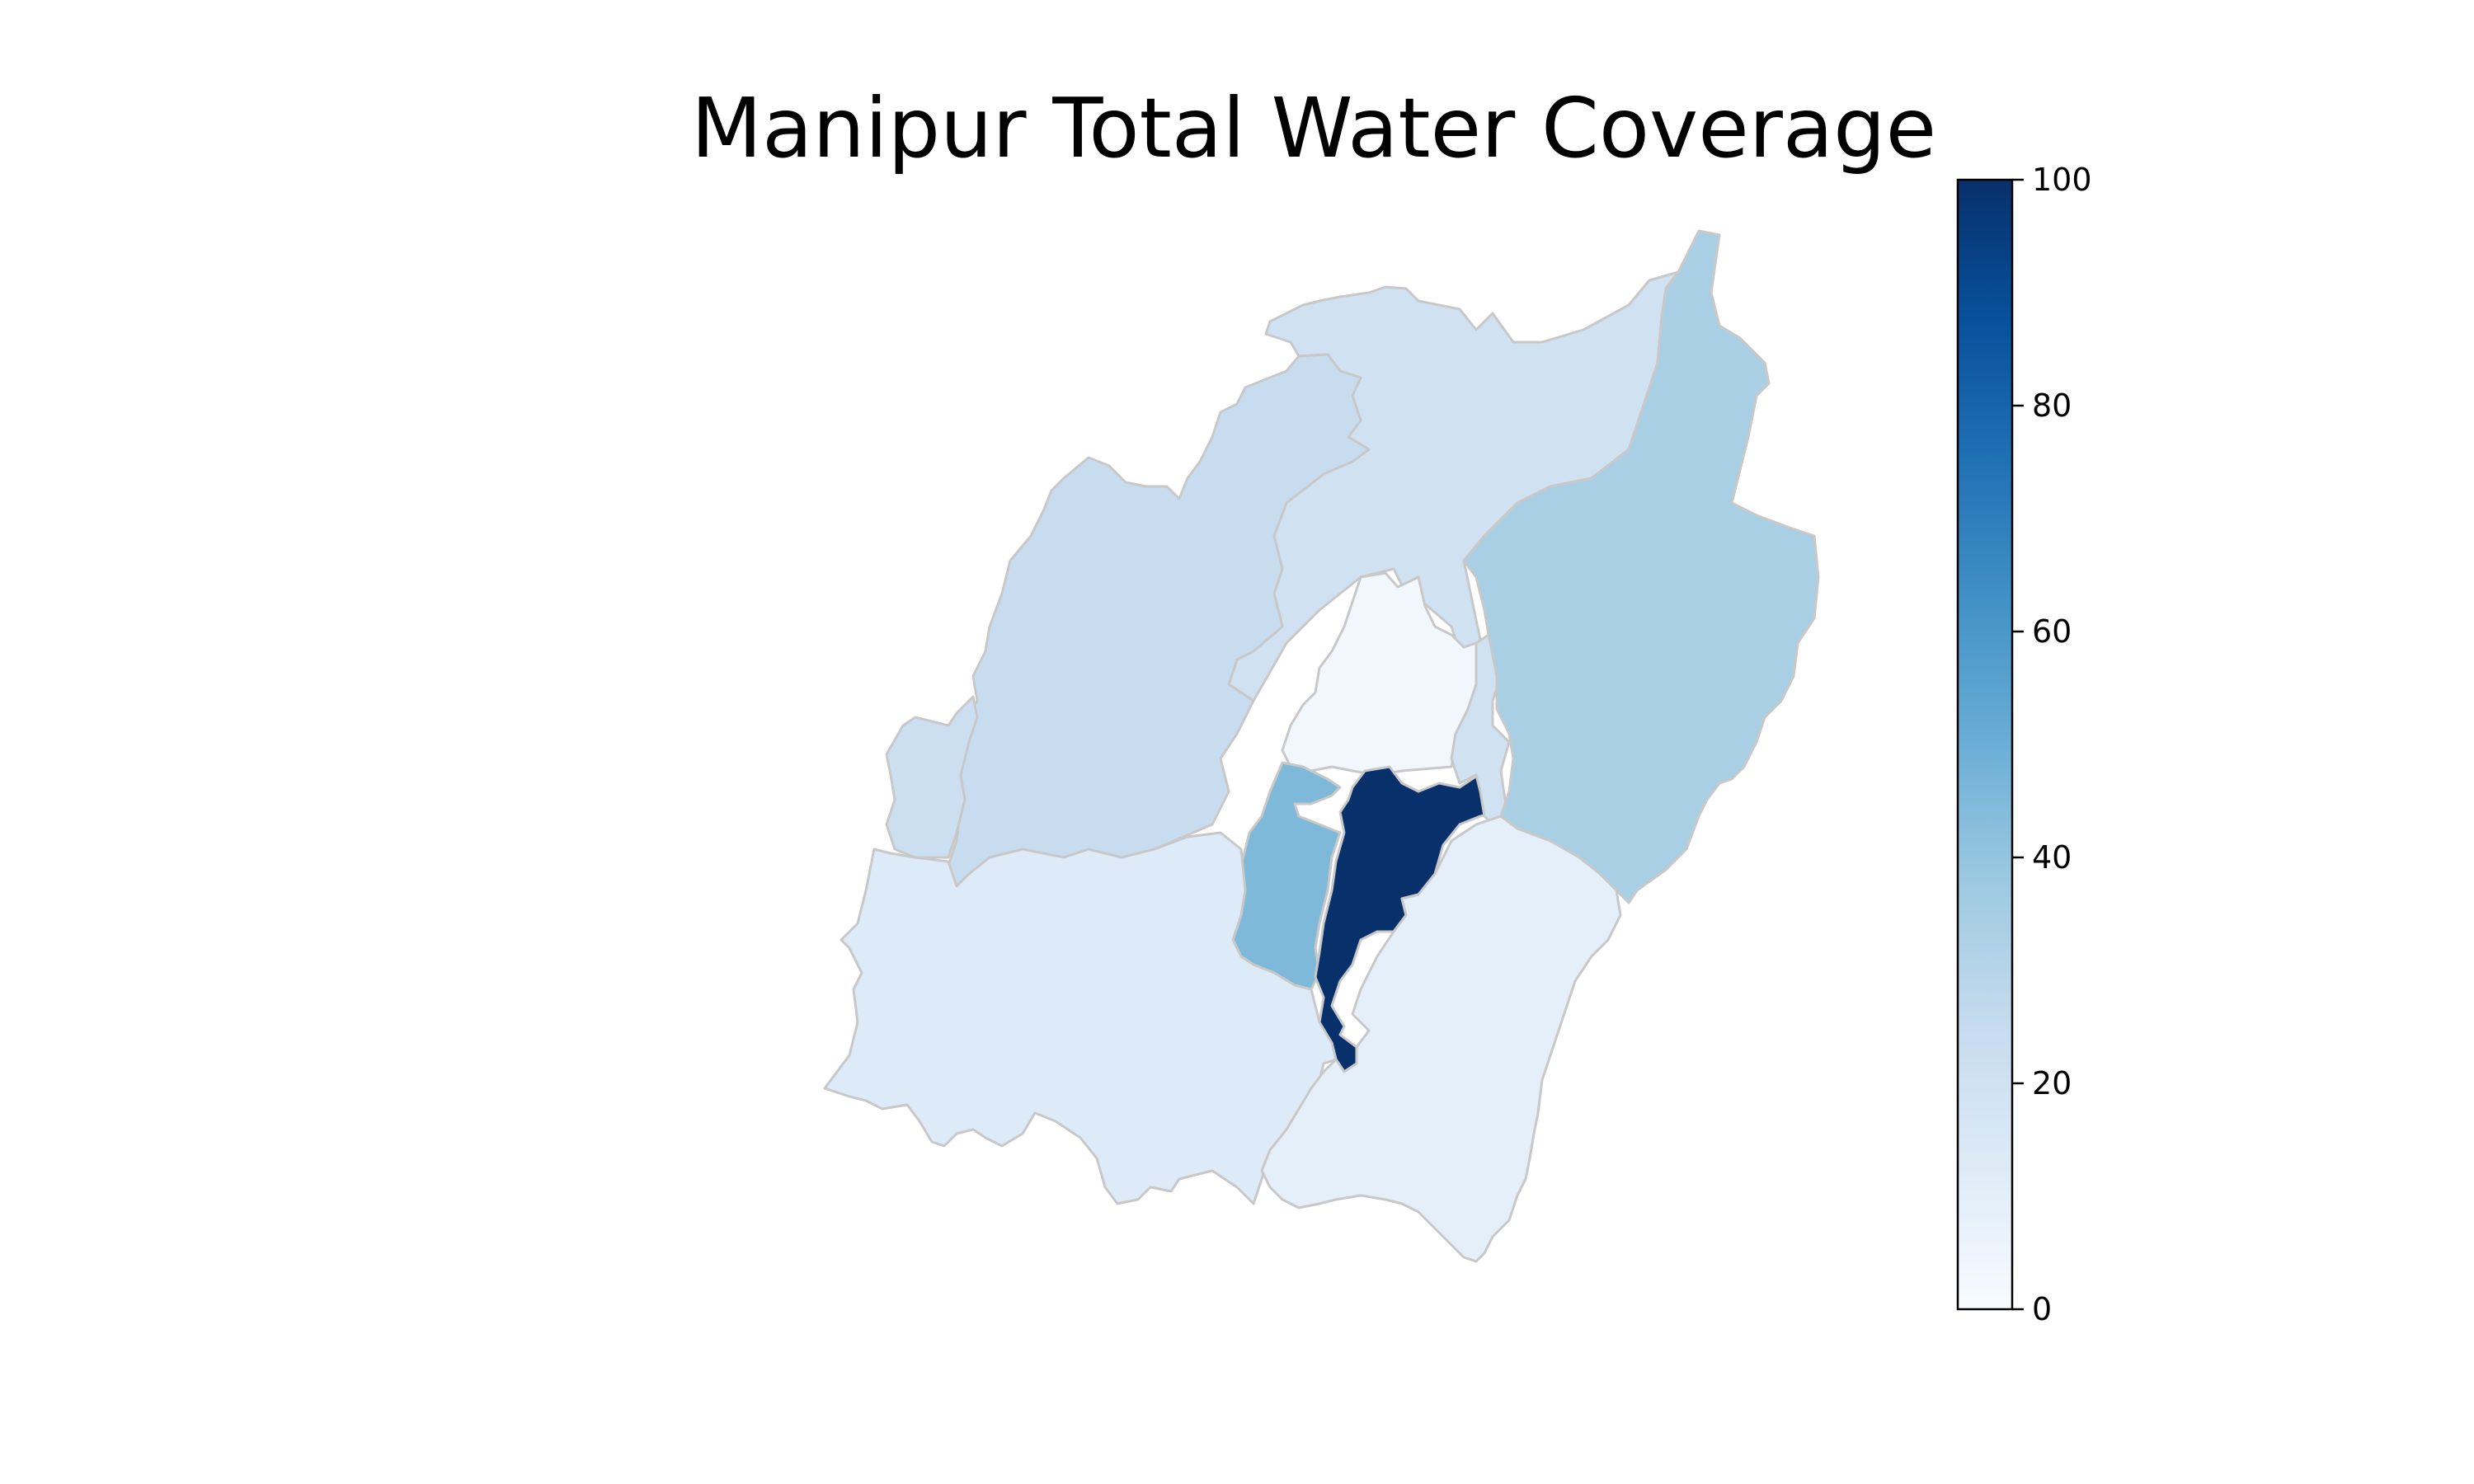 Image resolution: width=2474 pixels, height=1484 pixels. I want to click on district-east, so click(1641, 566).